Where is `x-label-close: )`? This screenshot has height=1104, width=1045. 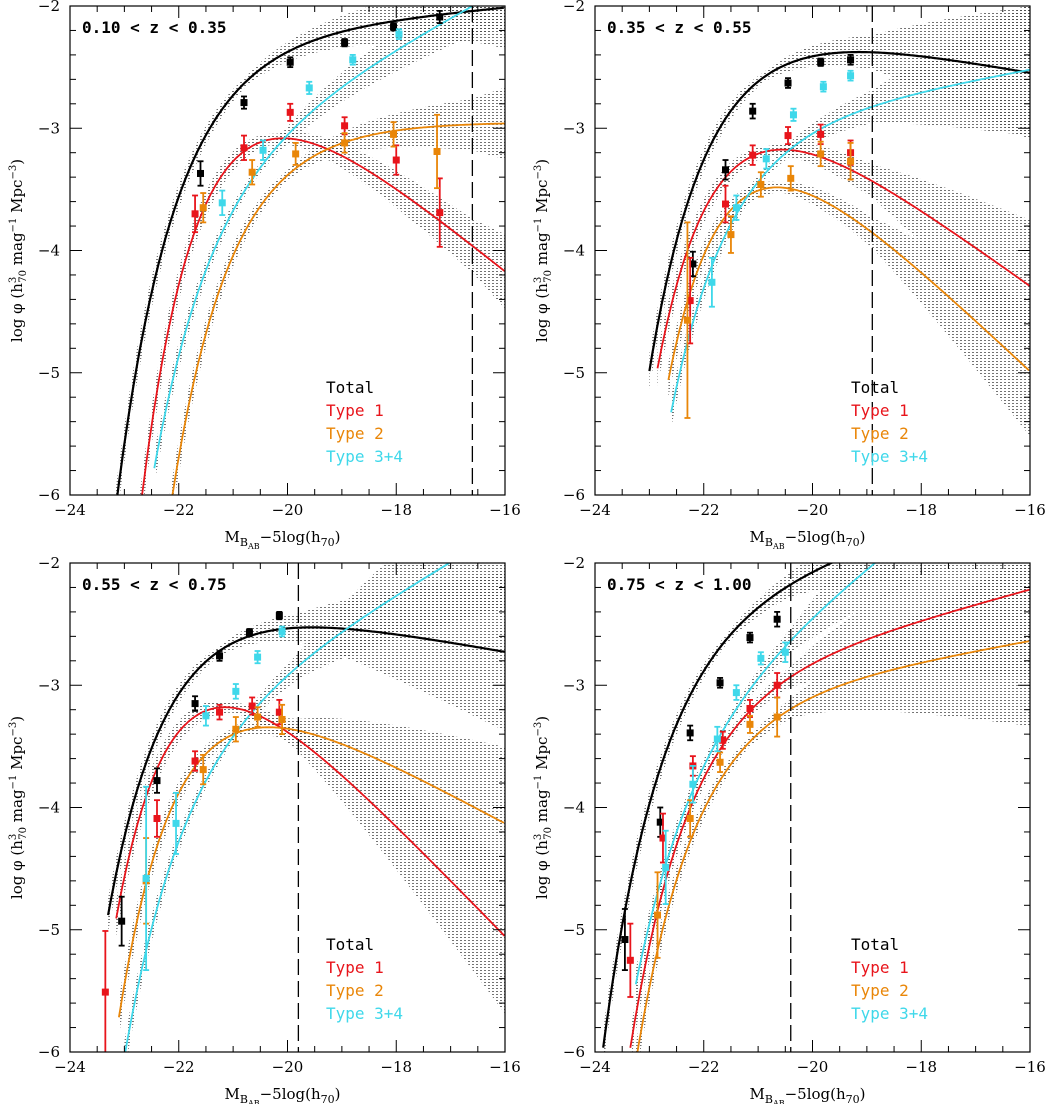
x-label-close: ) is located at coordinates (863, 1094).